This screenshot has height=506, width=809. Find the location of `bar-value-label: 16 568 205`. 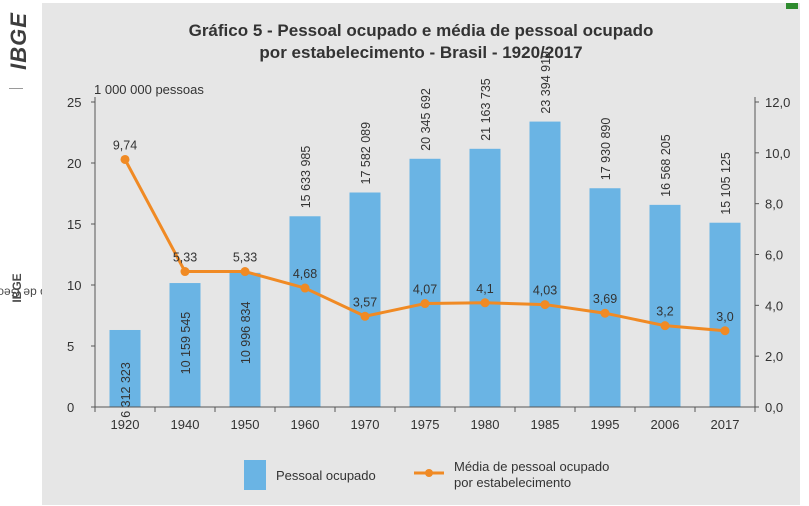

bar-value-label: 16 568 205 is located at coordinates (666, 165).